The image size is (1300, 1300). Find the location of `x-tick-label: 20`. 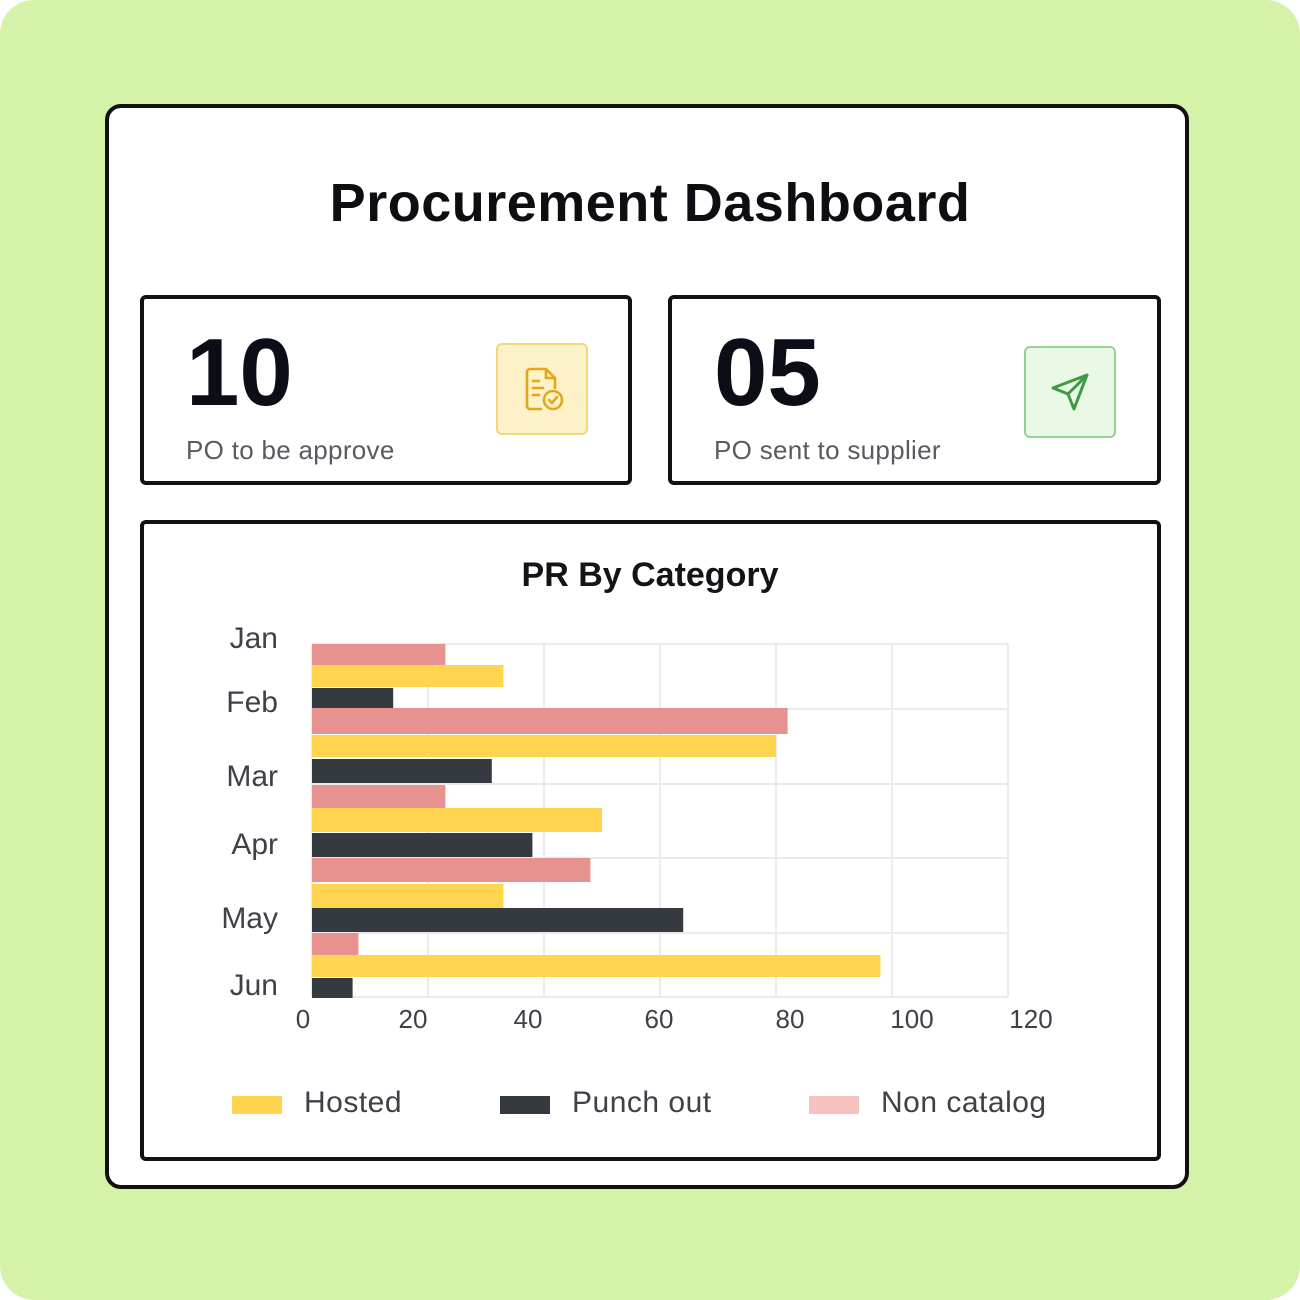

x-tick-label: 20 is located at coordinates (413, 1019).